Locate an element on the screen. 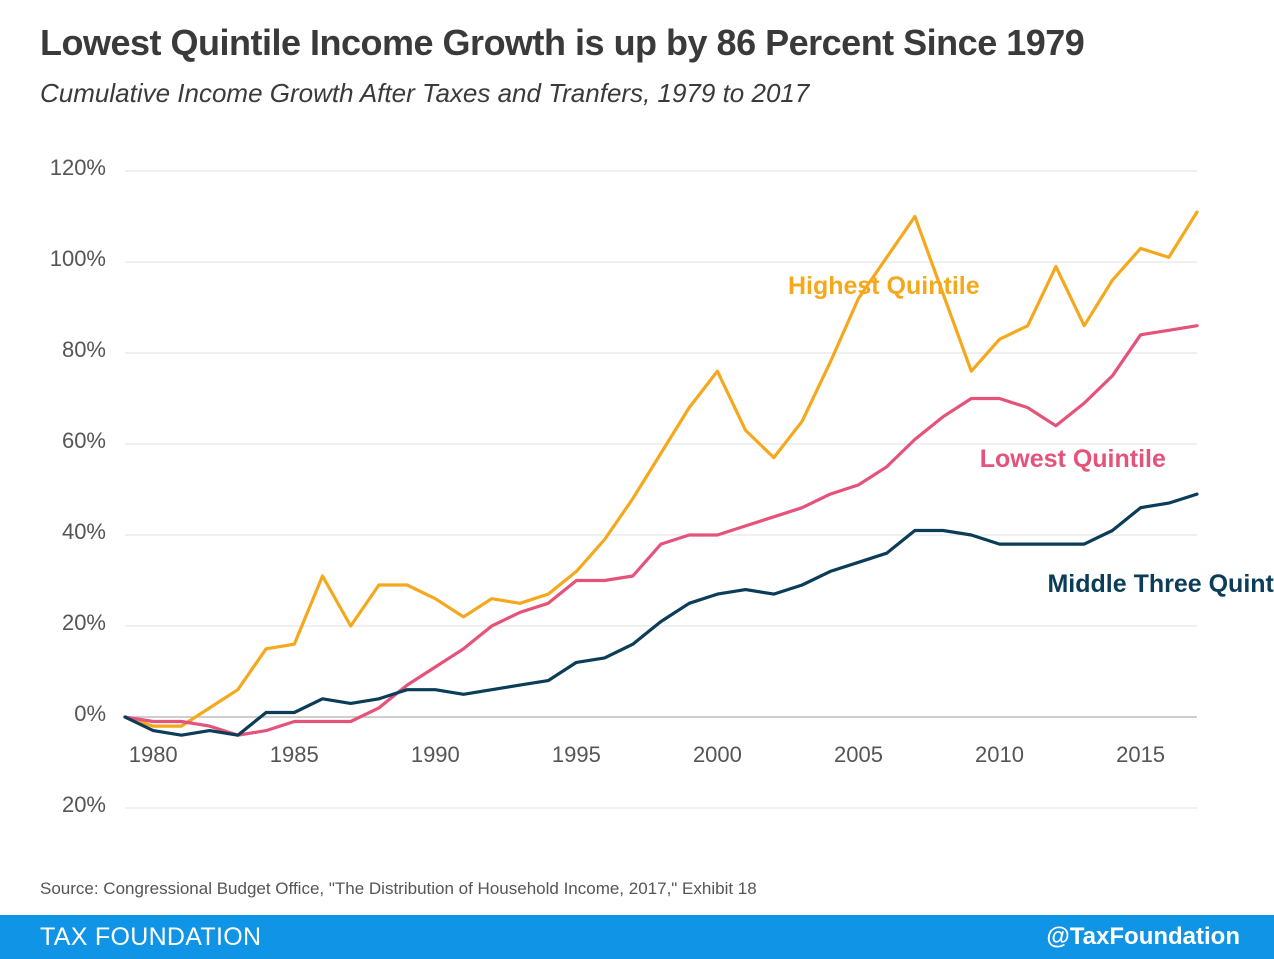  x-tick-label: 2015 is located at coordinates (1140, 754).